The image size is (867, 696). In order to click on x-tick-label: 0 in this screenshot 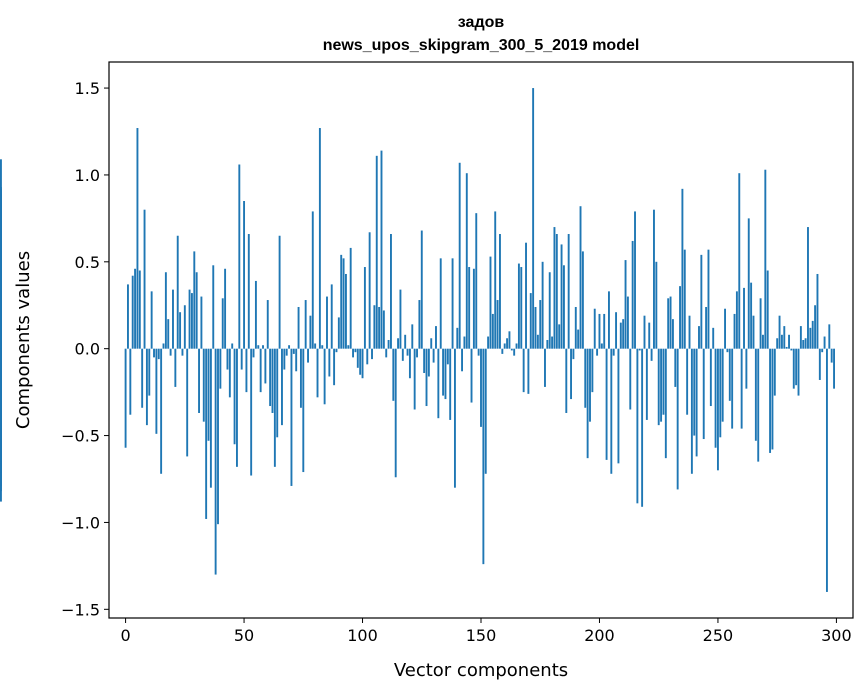, I will do `click(125, 635)`.